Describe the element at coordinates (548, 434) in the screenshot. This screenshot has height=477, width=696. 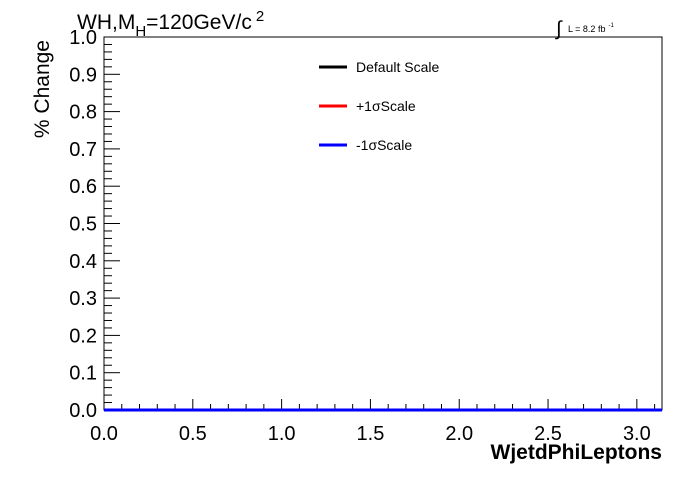
I see `x-tick-label: 2.5` at that location.